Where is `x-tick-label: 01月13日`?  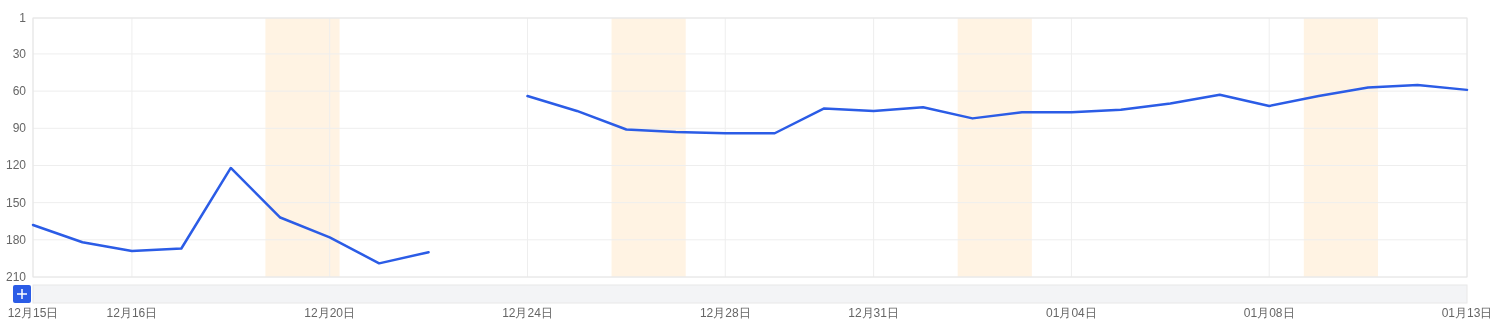
x-tick-label: 01月13日 is located at coordinates (1467, 313).